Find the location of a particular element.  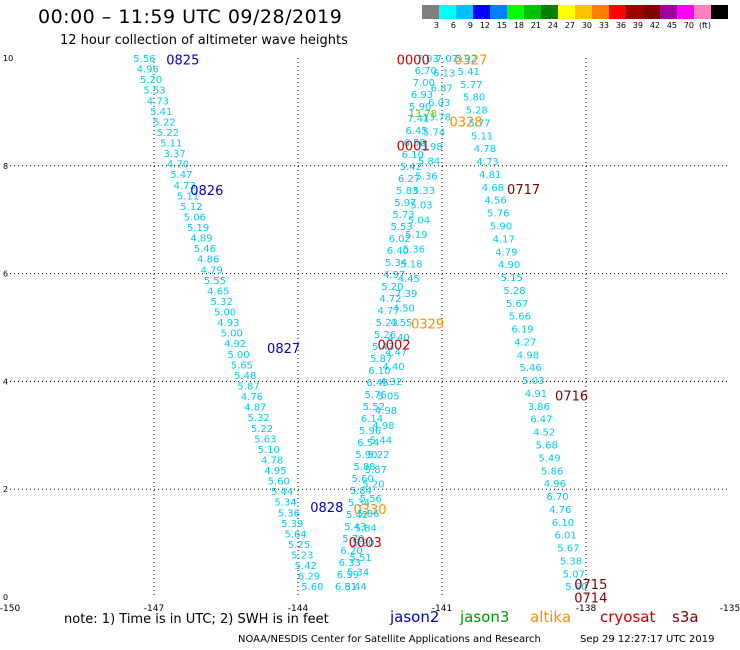

swh-value: 6.14 is located at coordinates (372, 419).